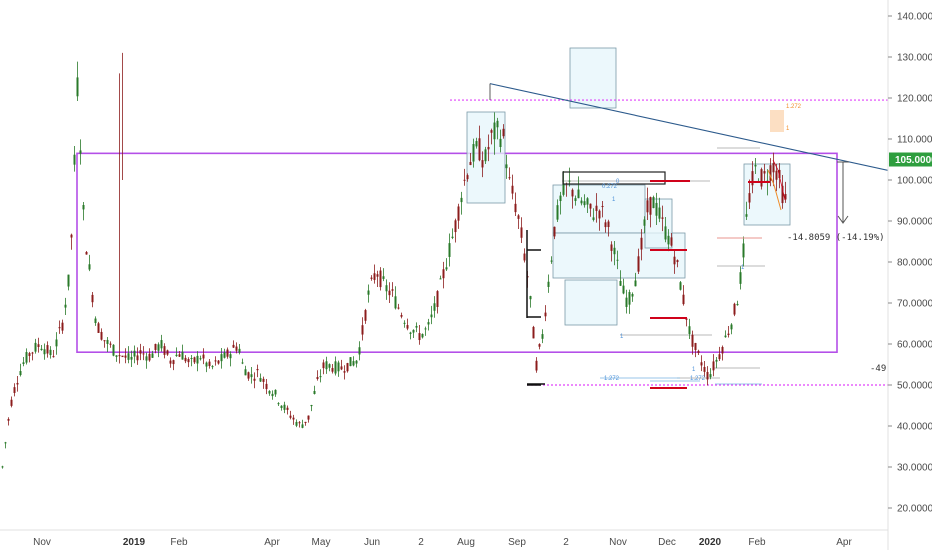  Describe the element at coordinates (779, 180) in the screenshot. I see `projection-line` at that location.